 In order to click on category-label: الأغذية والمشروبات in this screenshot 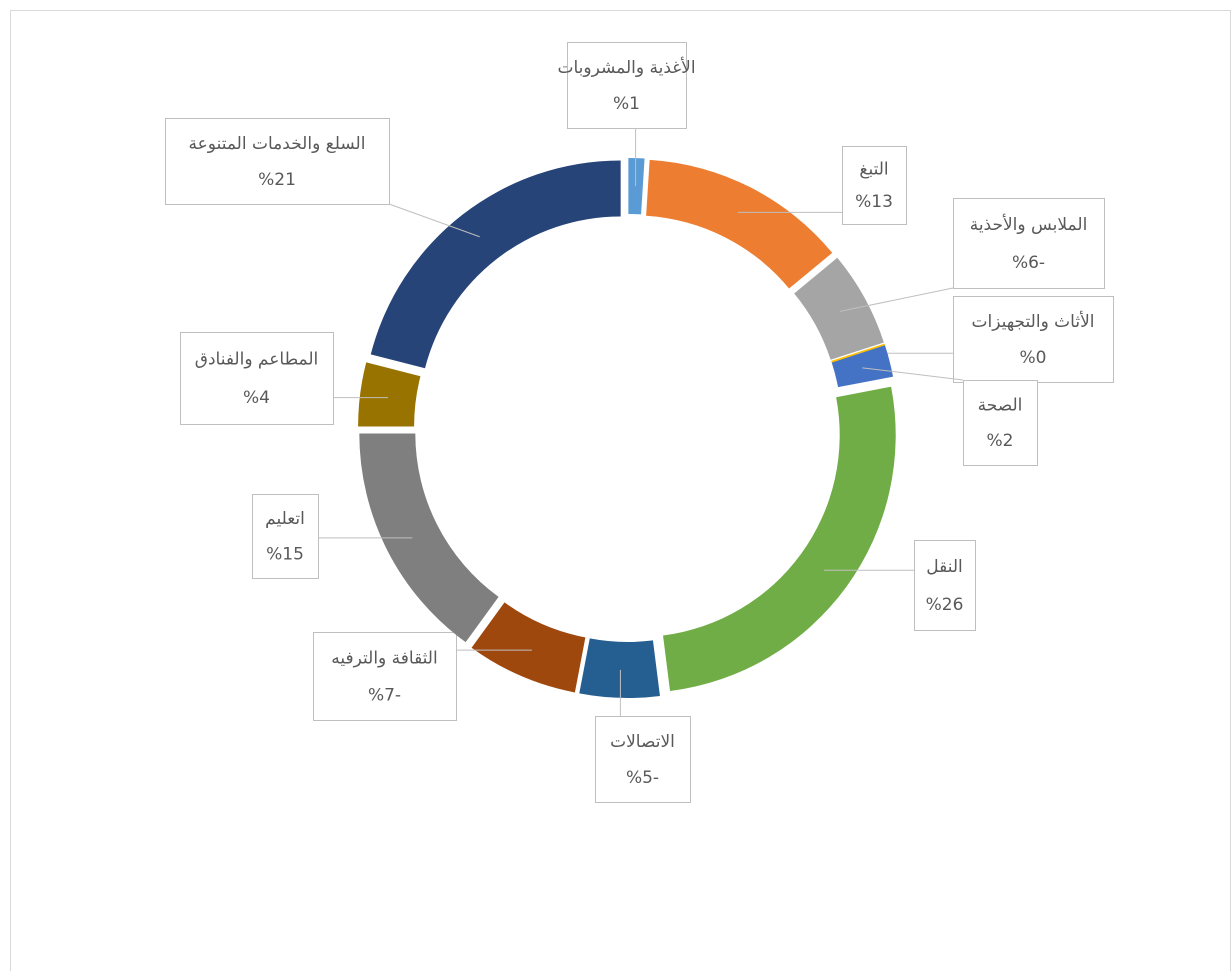, I will do `click(626, 67)`.